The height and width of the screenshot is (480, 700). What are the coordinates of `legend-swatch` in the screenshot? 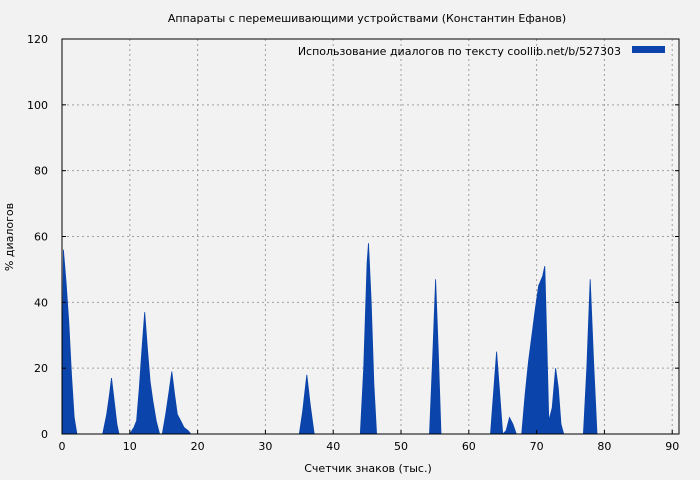 It's located at (648, 49).